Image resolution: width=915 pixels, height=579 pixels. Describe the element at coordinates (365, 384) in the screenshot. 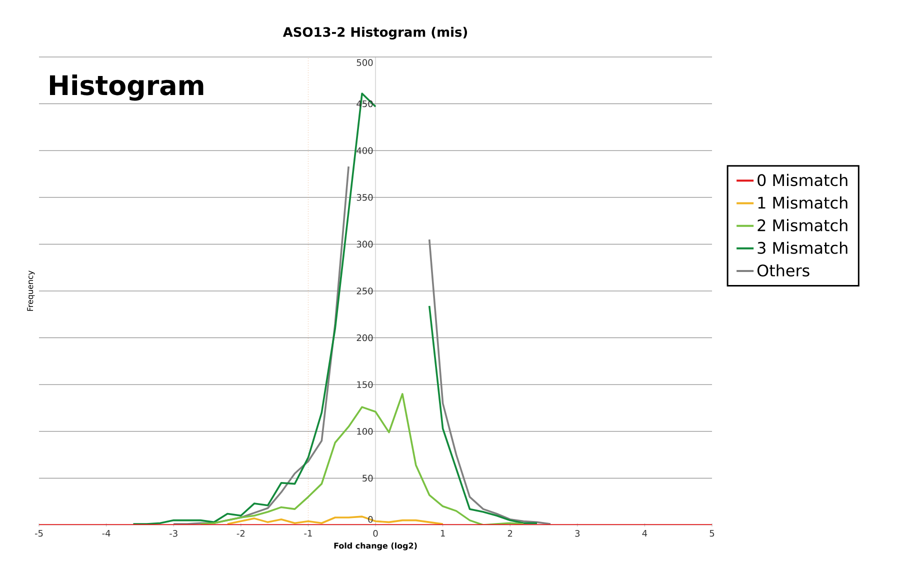

I see `y-tick-label: 150` at that location.